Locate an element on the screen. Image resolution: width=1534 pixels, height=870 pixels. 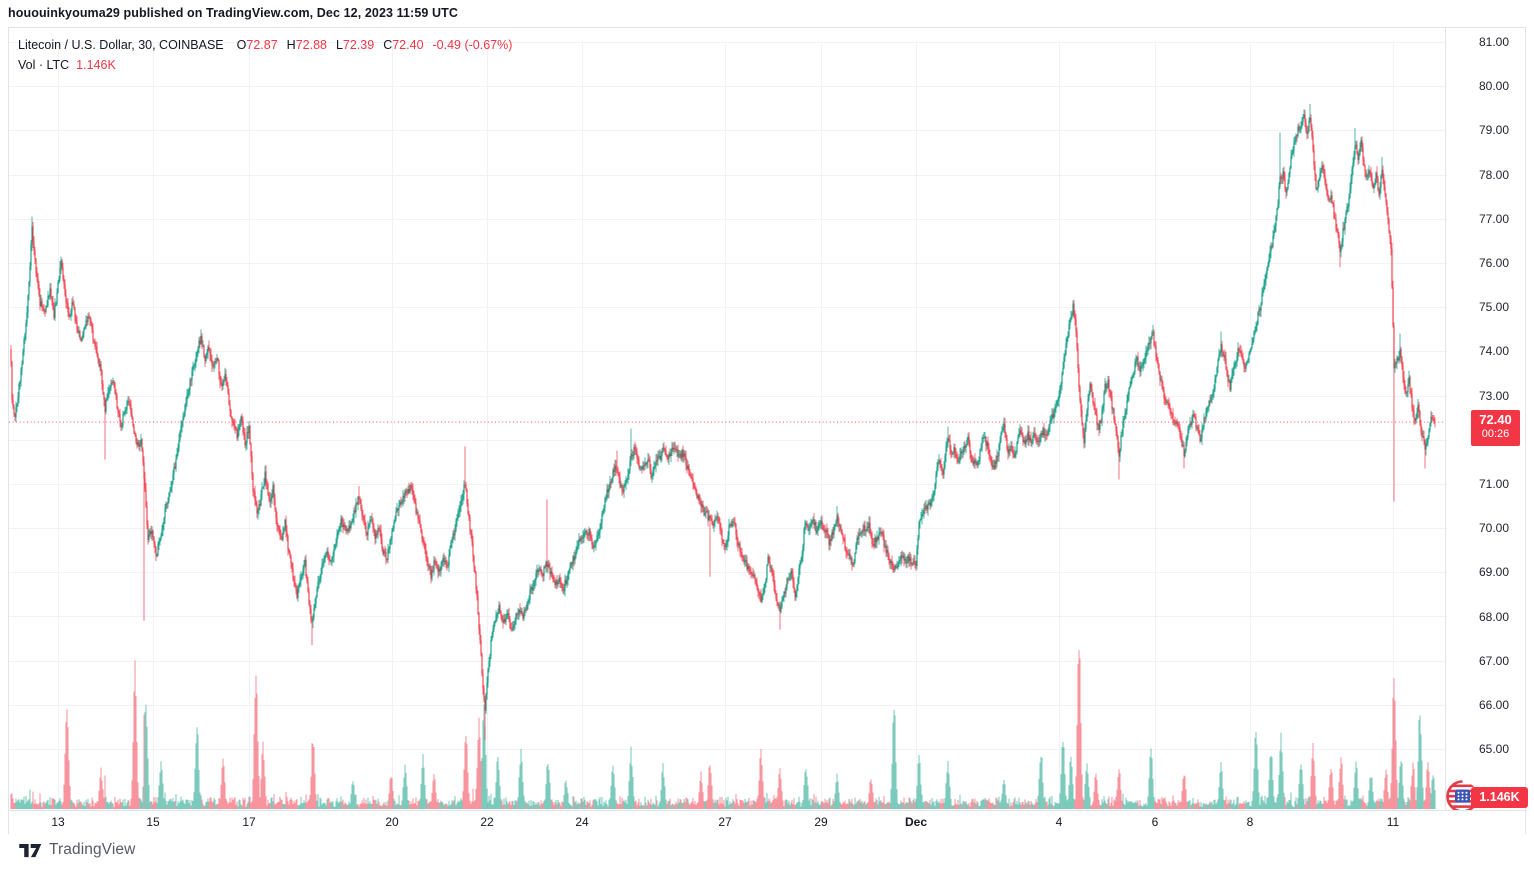
price-tick-label: 68.00 is located at coordinates (1494, 616).